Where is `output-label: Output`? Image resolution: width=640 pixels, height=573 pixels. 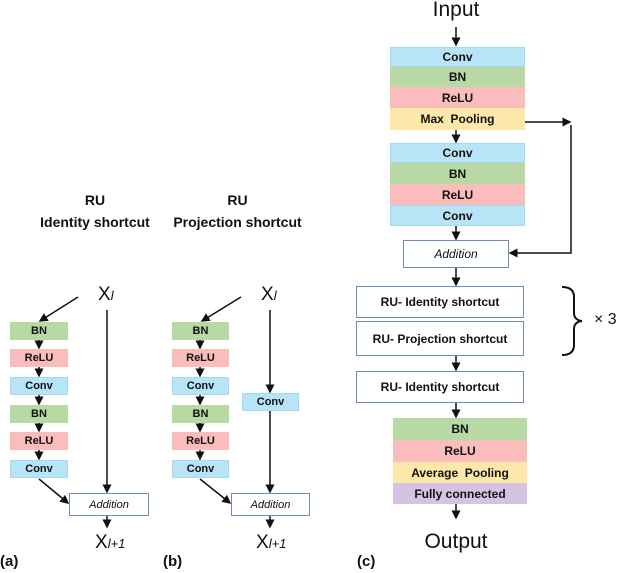 output-label: Output is located at coordinates (456, 541).